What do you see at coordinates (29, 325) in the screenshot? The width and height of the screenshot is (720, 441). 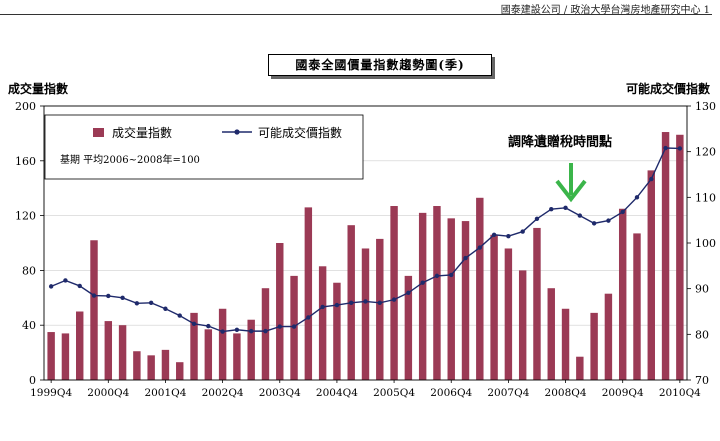 I see `left-tick-label: 40` at bounding box center [29, 325].